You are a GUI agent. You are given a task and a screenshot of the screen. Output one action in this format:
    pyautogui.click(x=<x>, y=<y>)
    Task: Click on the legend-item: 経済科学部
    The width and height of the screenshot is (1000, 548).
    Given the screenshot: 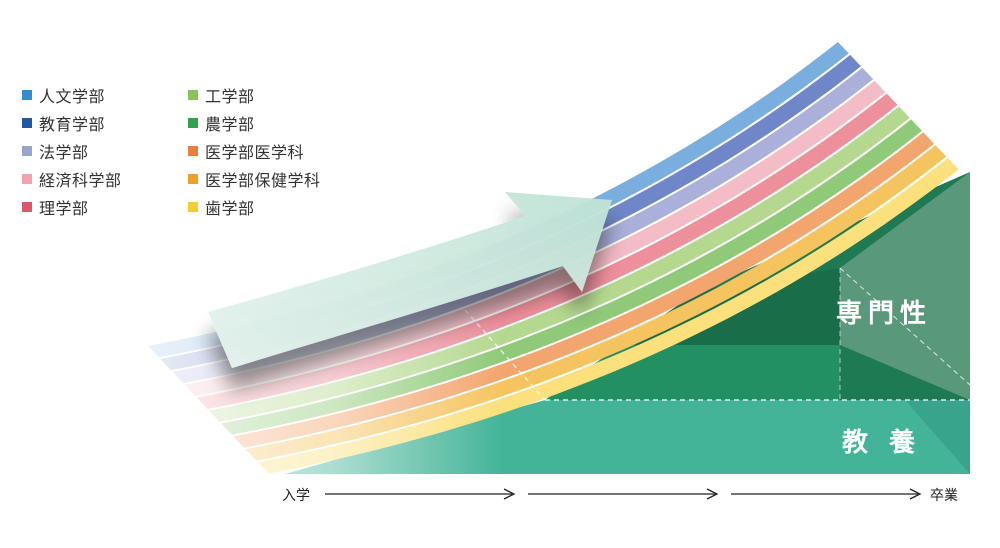 What is the action you would take?
    pyautogui.click(x=72, y=179)
    